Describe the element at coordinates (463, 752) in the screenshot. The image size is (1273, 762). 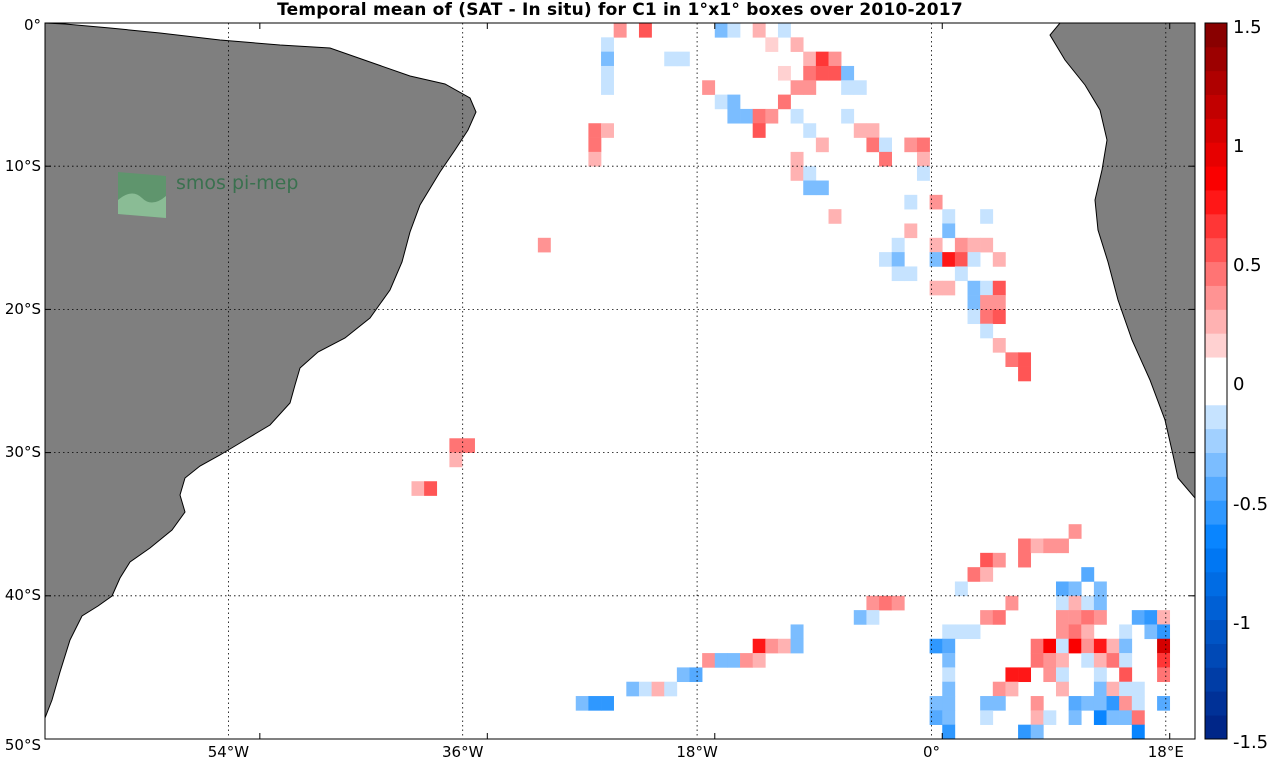
I see `x-tick-label-36w: 36°W` at that location.